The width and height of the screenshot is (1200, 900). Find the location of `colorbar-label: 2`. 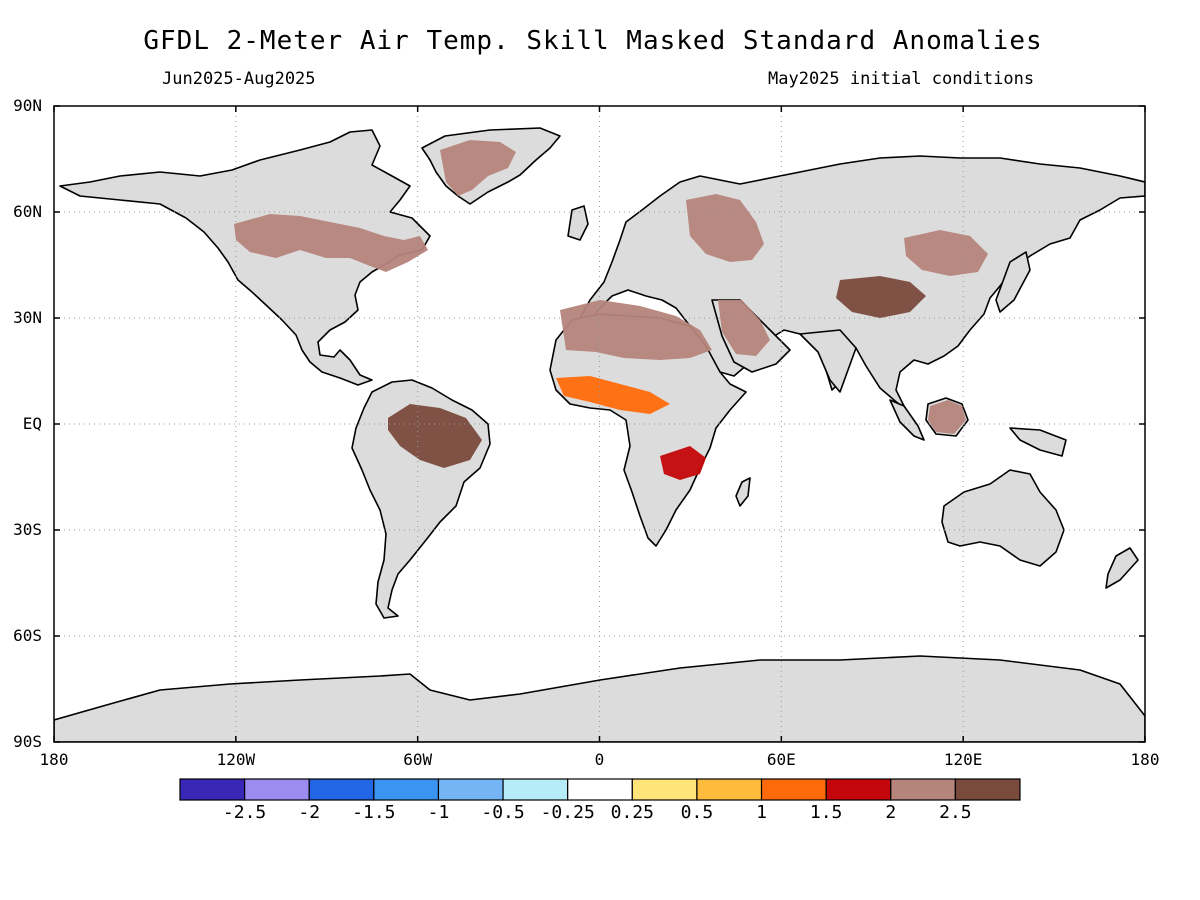

colorbar-label: 2 is located at coordinates (891, 812).